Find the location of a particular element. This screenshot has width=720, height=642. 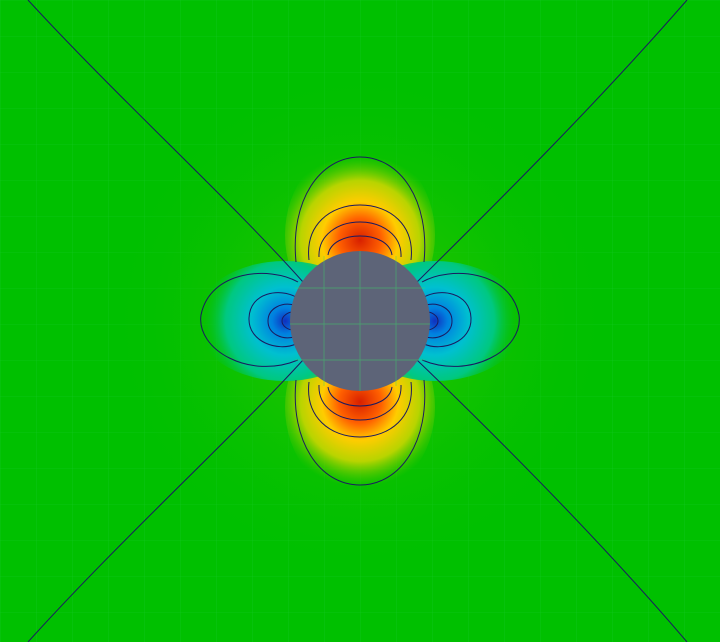

contours-bottom is located at coordinates (360, 432).